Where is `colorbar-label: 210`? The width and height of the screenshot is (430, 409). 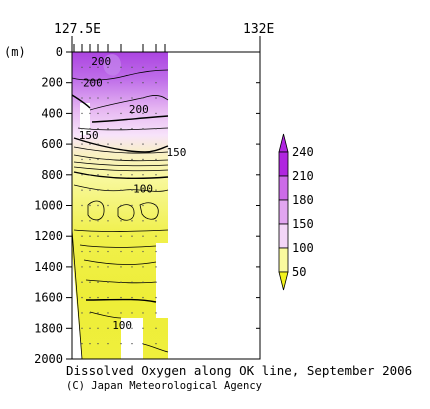 colorbar-label: 210 is located at coordinates (303, 176).